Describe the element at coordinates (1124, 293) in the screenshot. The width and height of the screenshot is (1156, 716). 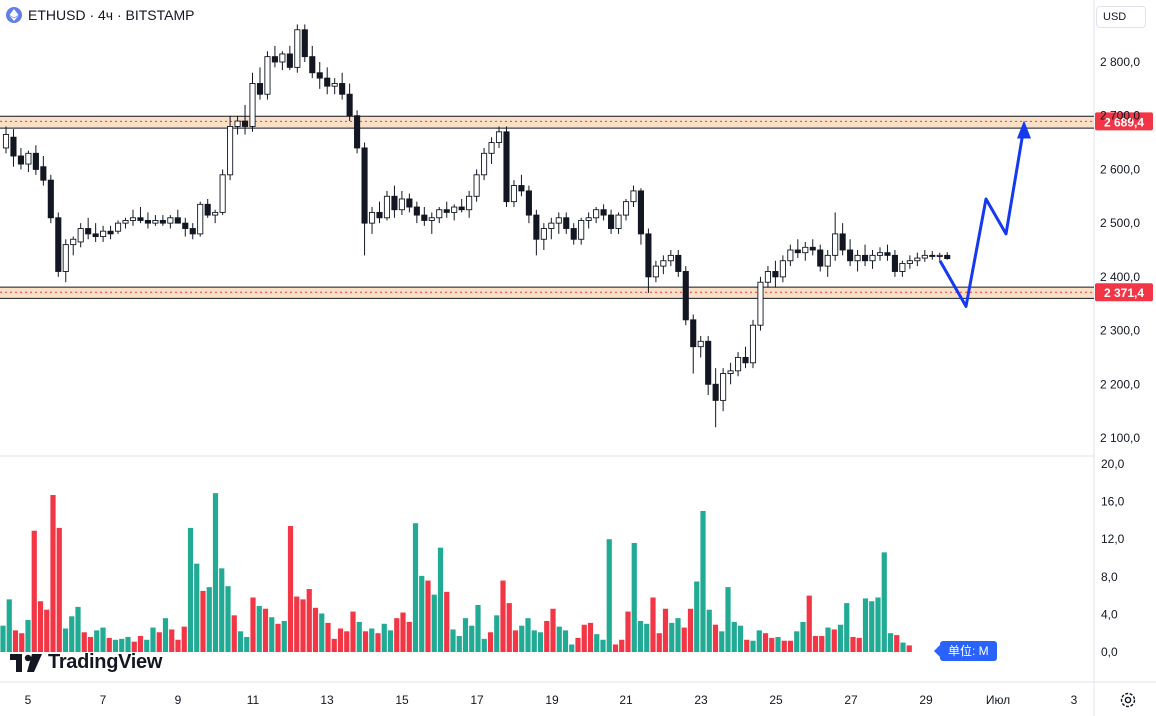
I see `level-price-label: 2 371,4` at that location.